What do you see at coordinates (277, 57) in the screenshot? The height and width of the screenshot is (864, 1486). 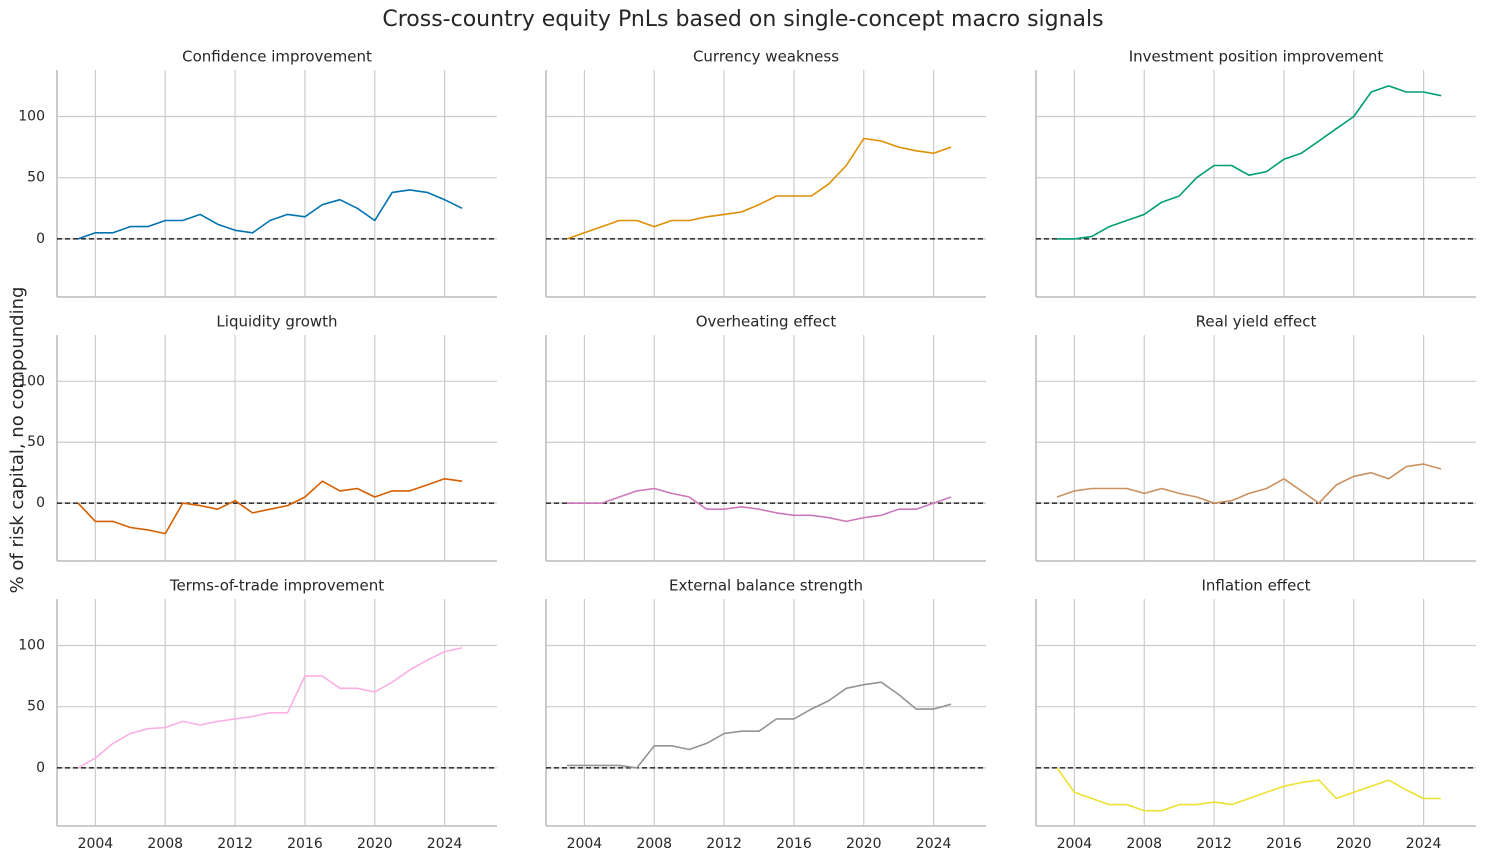 I see `panel-title: Confidence improvement` at bounding box center [277, 57].